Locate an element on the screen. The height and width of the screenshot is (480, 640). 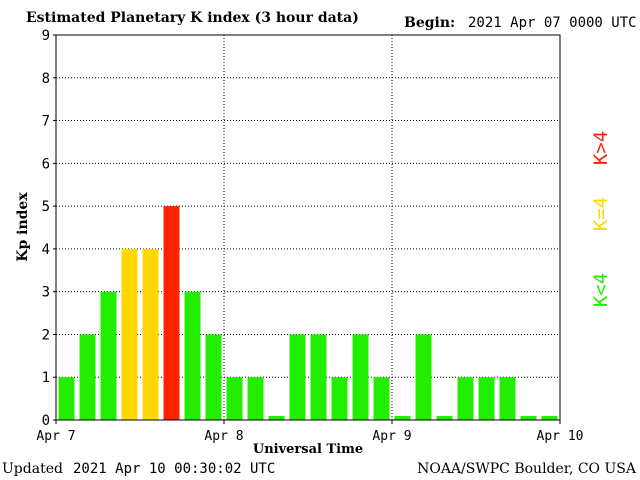
credit-line: NOAA/SWPC Boulder, CO USA is located at coordinates (526, 469).